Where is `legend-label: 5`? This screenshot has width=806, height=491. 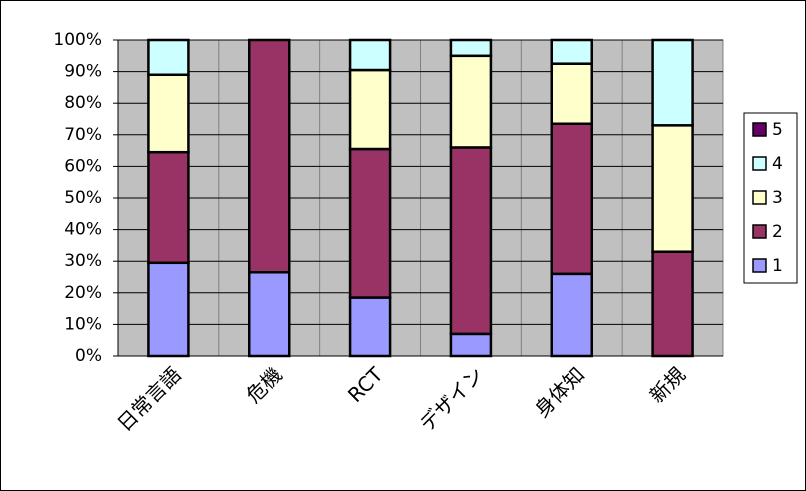
legend-label: 5 is located at coordinates (777, 130).